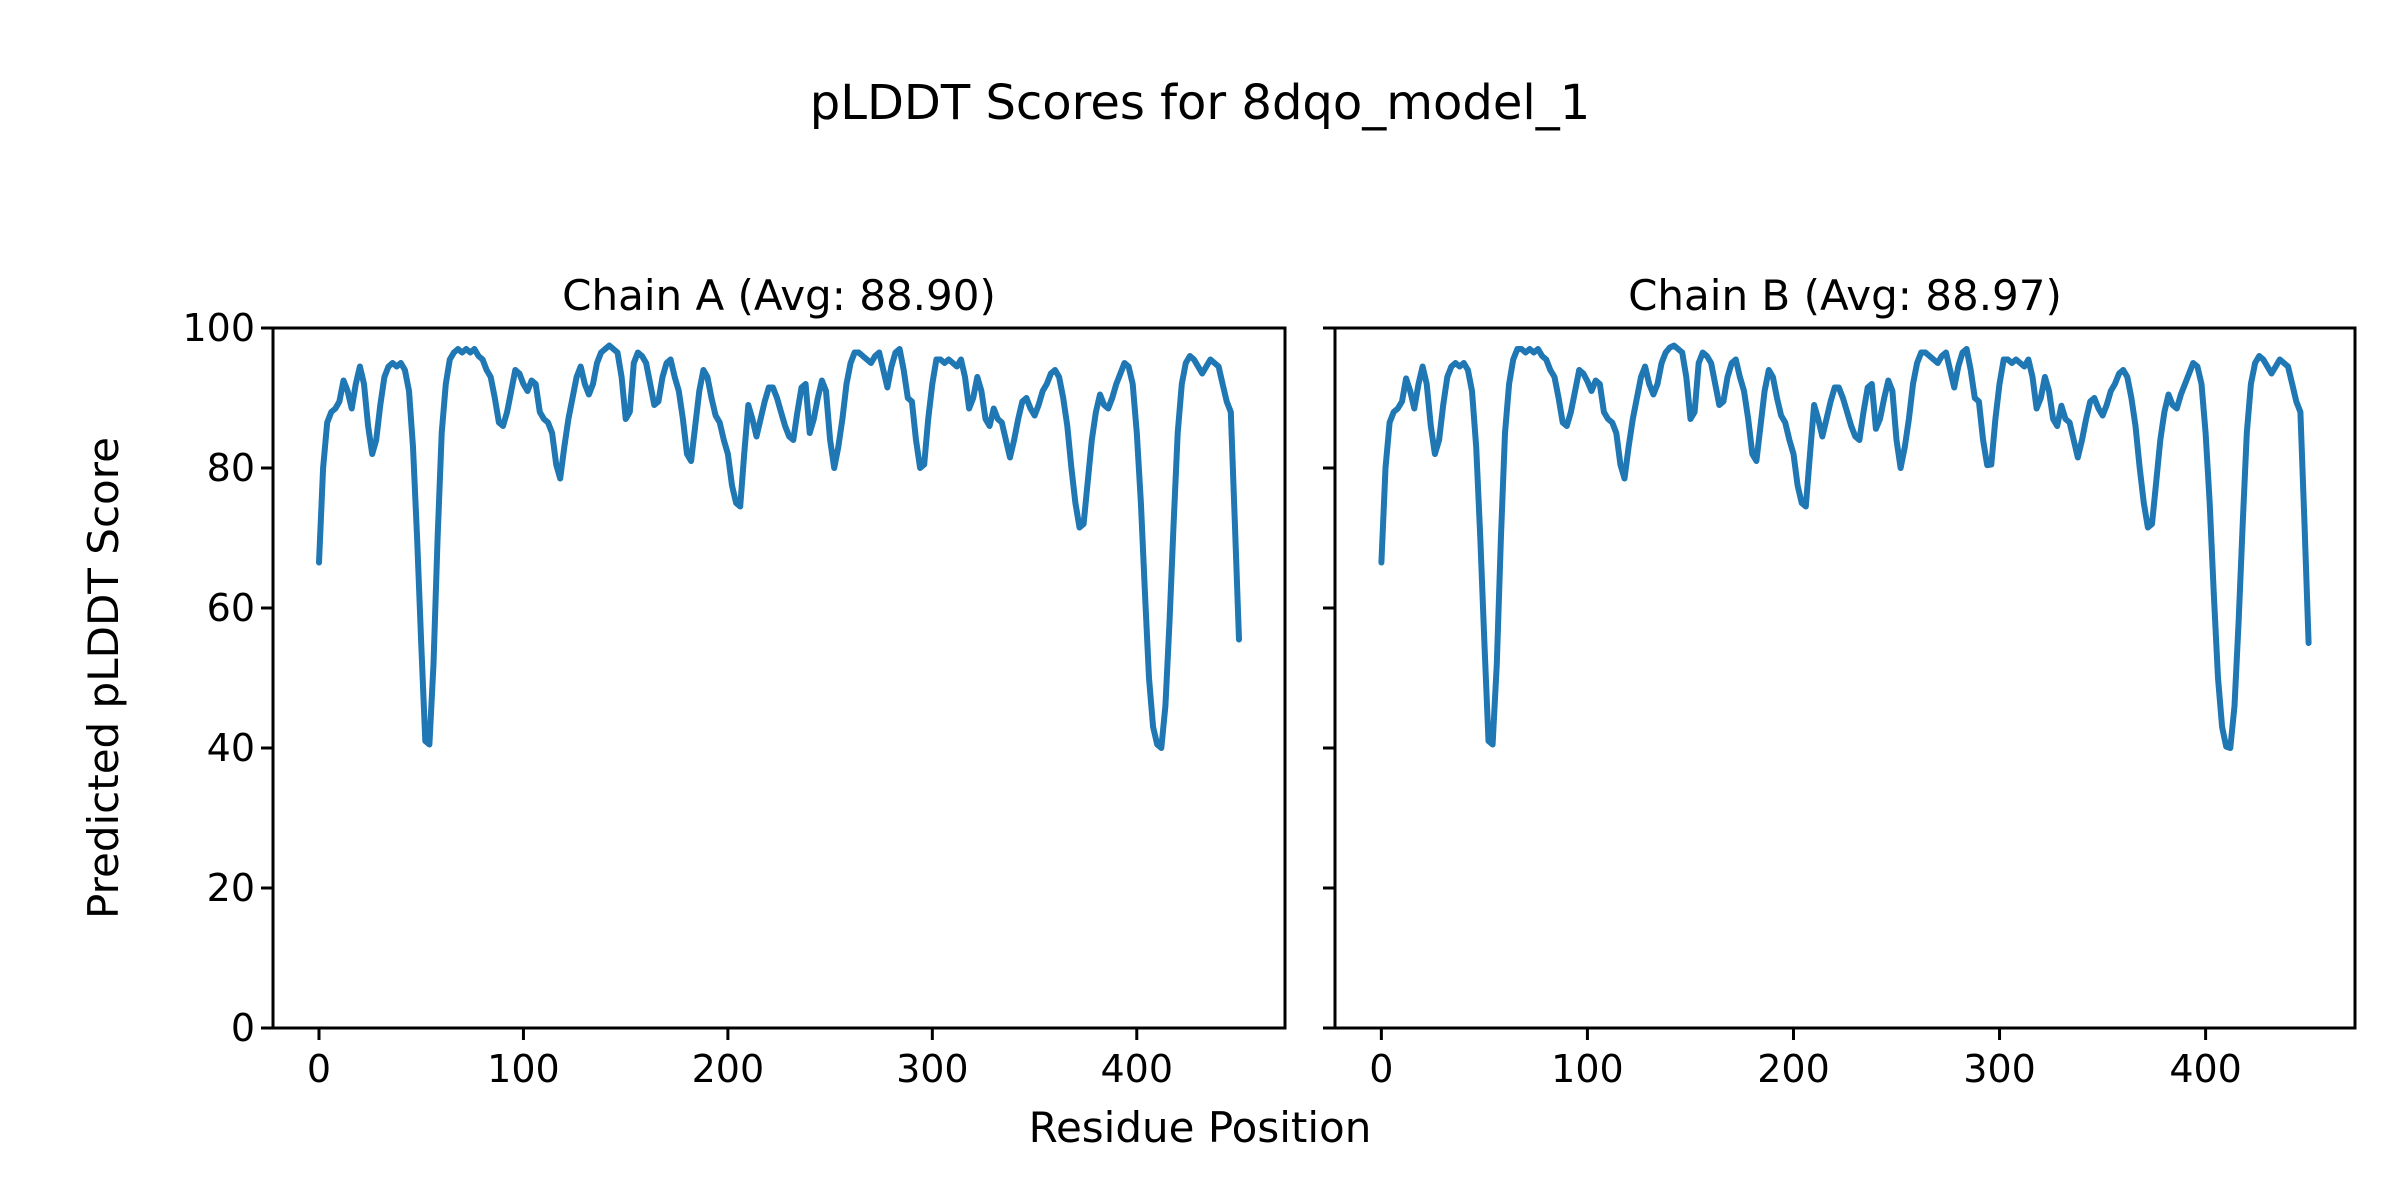 The width and height of the screenshot is (2400, 1200). Describe the element at coordinates (1845, 295) in the screenshot. I see `subplot-b-title: Chain B (Avg: 88.97)` at that location.